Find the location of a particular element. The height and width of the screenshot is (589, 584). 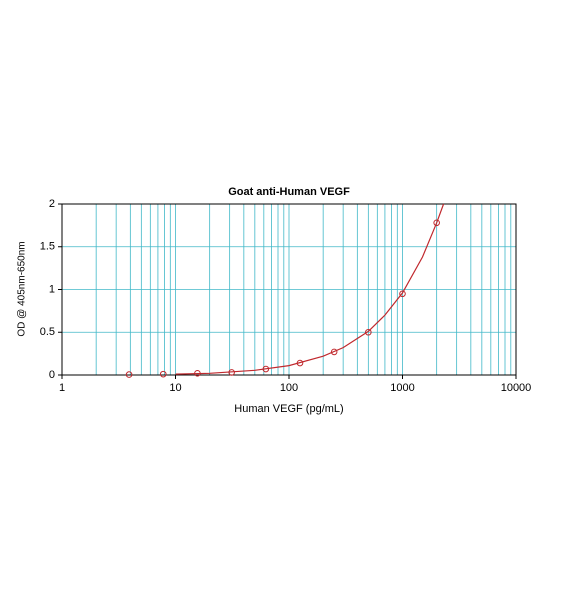

y-tick-label: 0 is located at coordinates (52, 375).